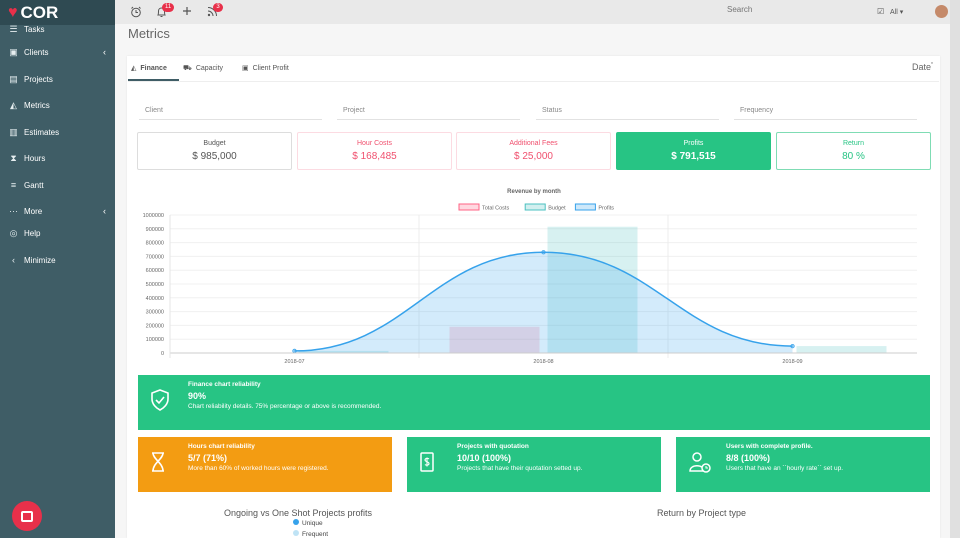 The width and height of the screenshot is (960, 538). I want to click on avatar, so click(941, 11).